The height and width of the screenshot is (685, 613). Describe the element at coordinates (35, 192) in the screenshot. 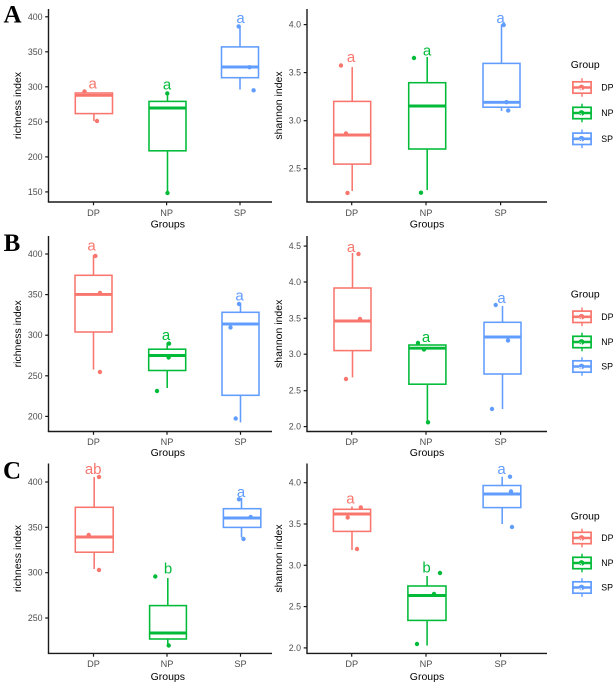

I see `svg-text: 150` at that location.